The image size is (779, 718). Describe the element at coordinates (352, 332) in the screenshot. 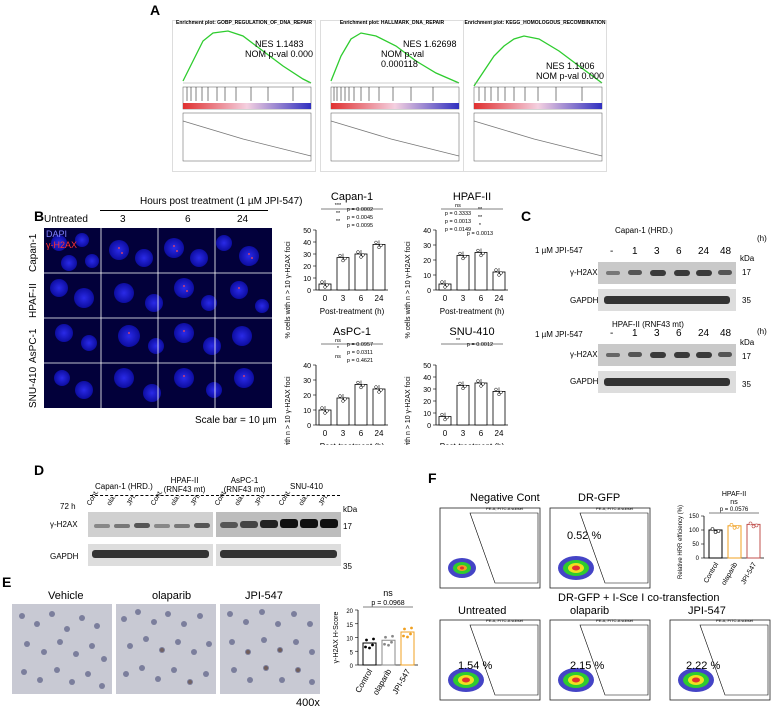

I see `chart-title: AsPC-1` at that location.